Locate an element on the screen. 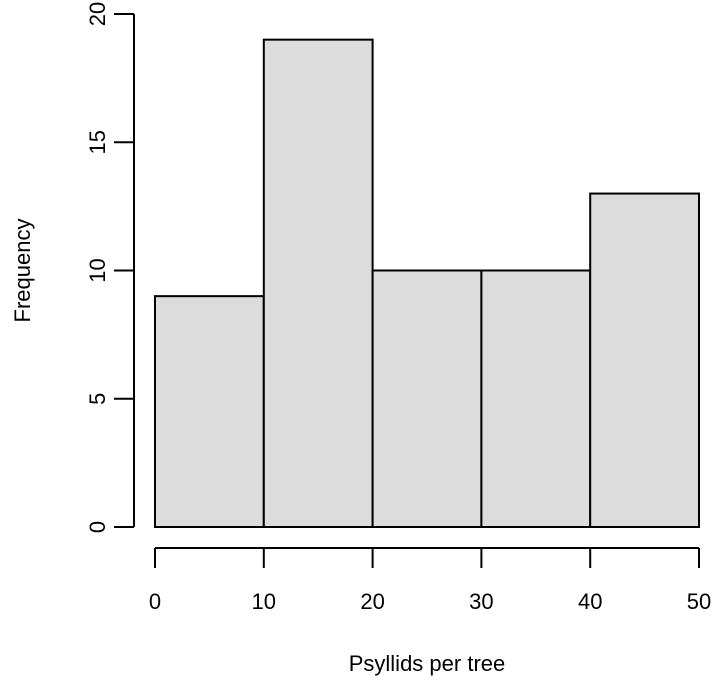 Image resolution: width=720 pixels, height=688 pixels. y-tick-label-4: 20 is located at coordinates (97, 14).